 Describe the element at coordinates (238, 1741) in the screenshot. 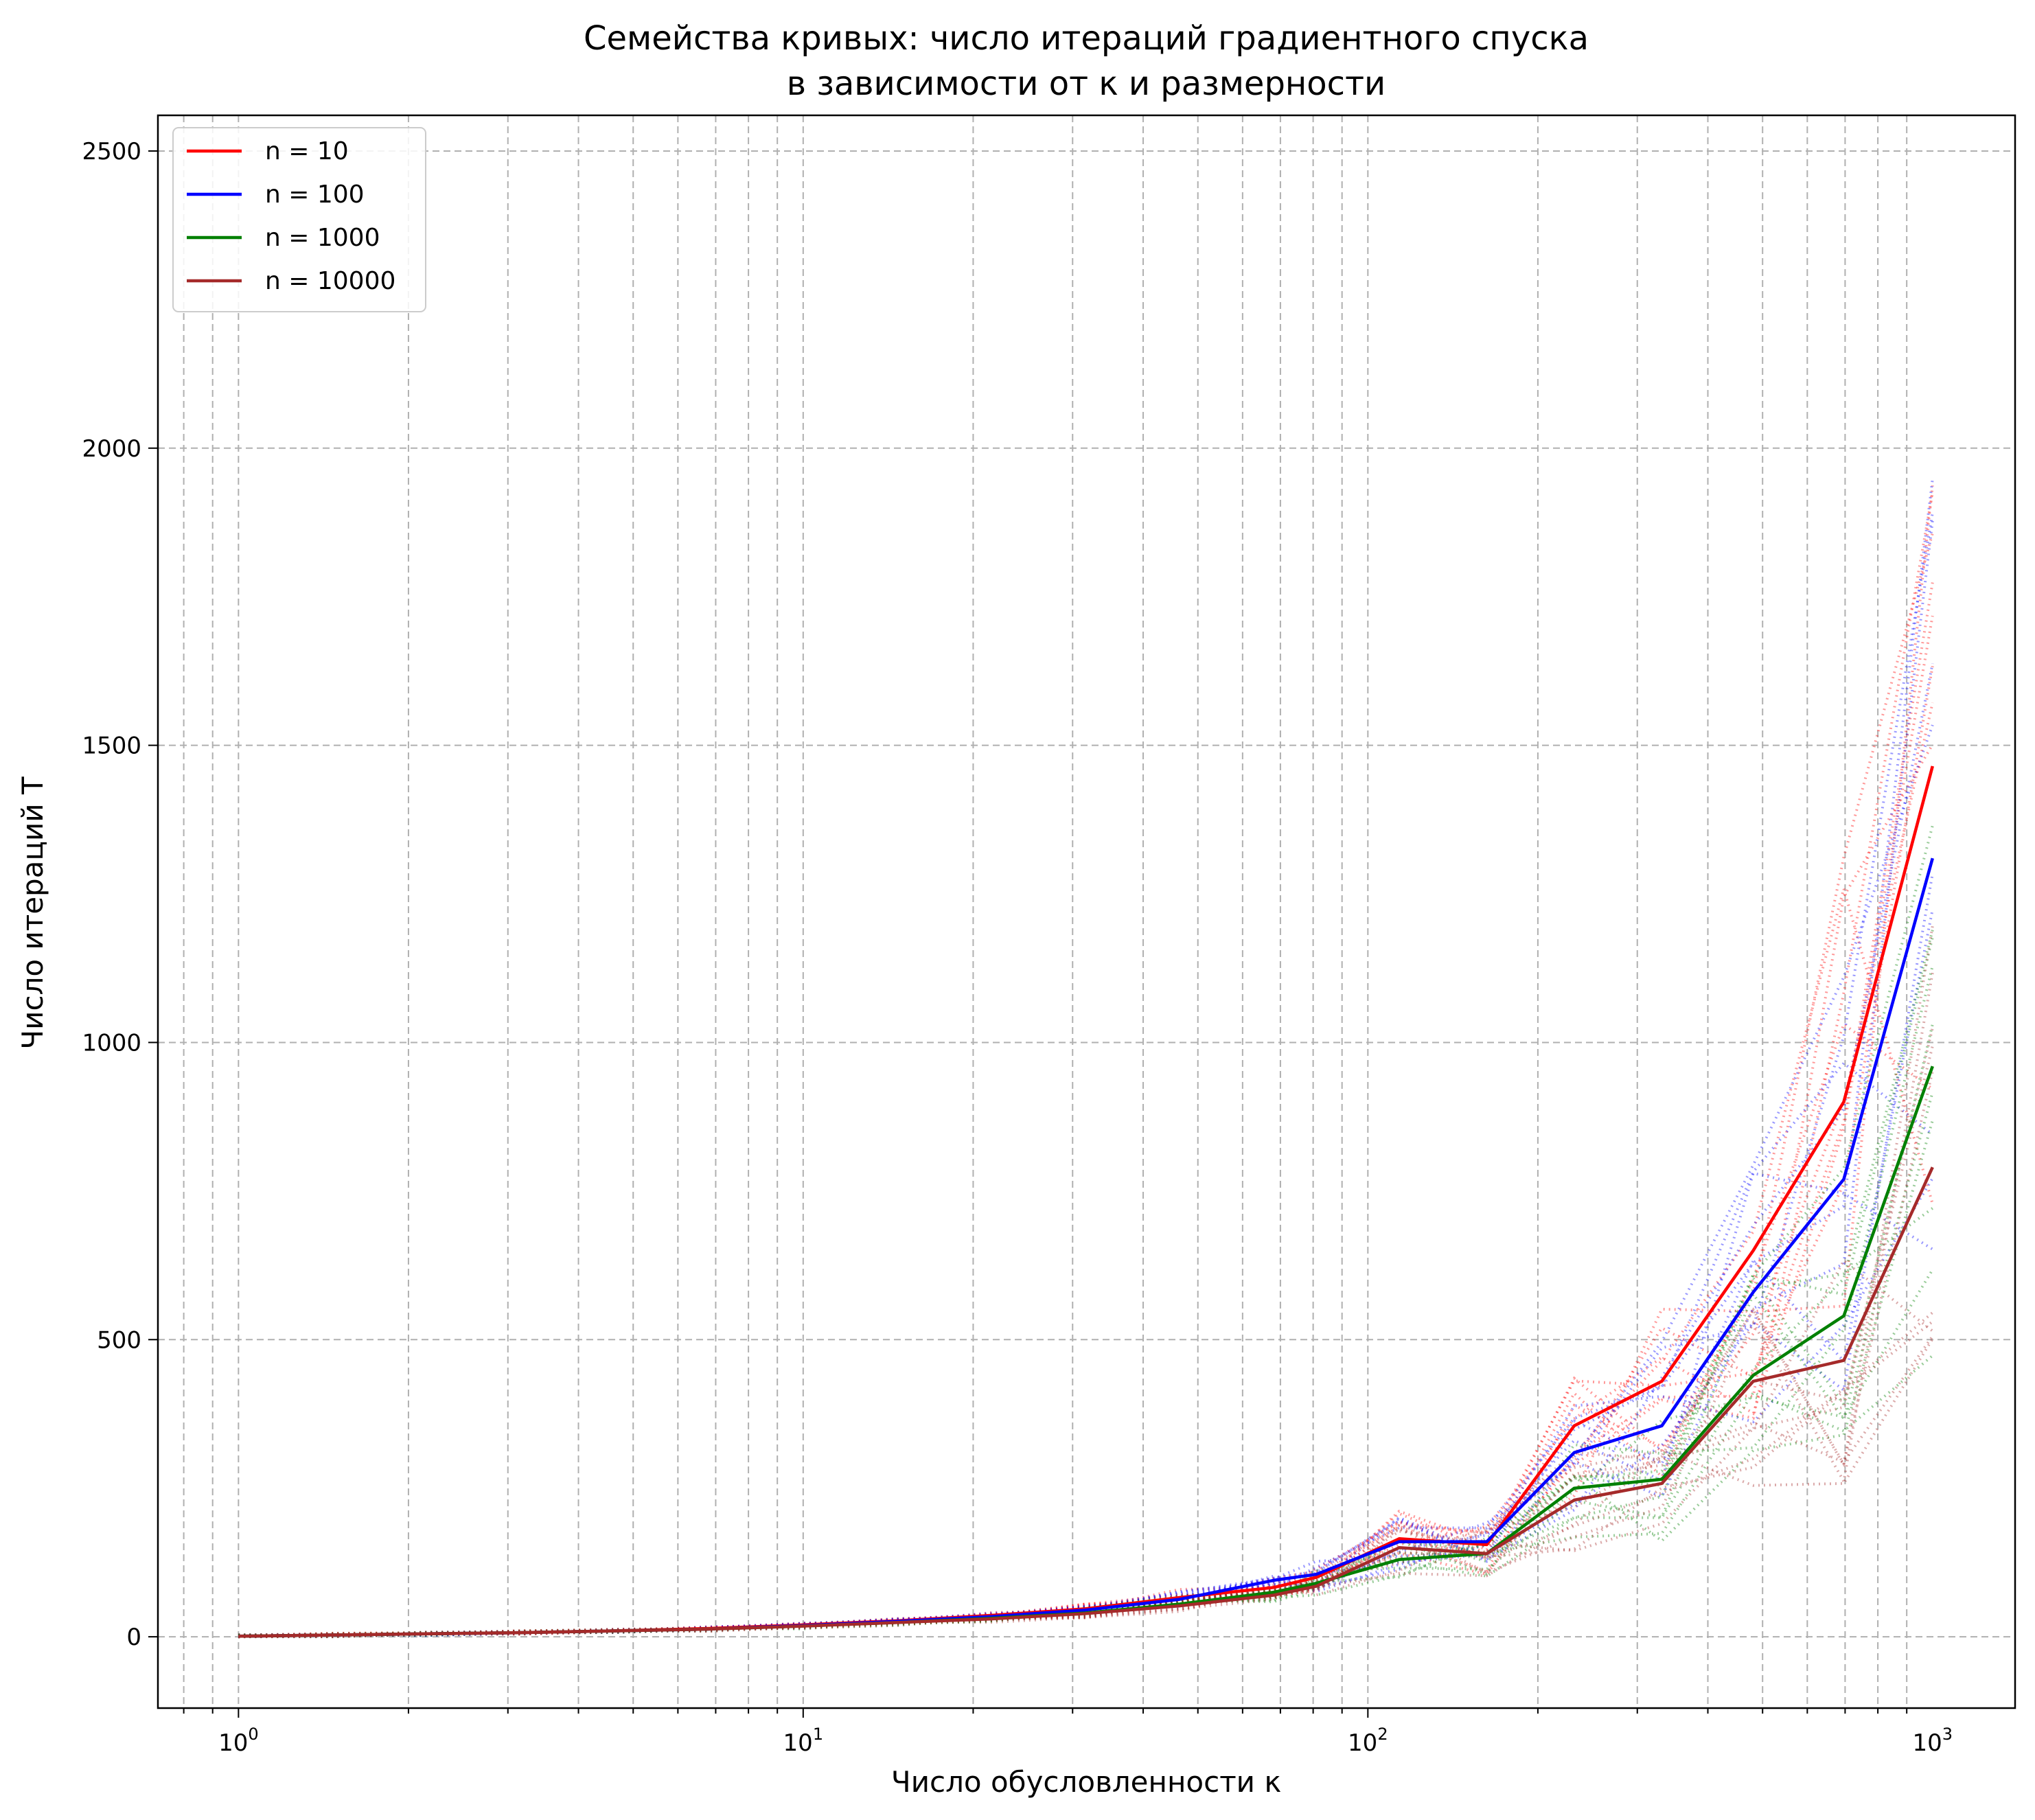

I see `x-tick-label: 10⁰` at that location.